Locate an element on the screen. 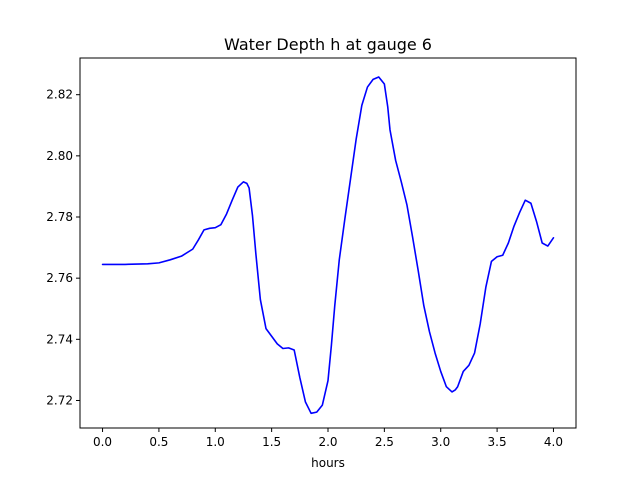 This screenshot has height=480, width=640. chart-title: Water Depth h at gauge 6 is located at coordinates (328, 44).